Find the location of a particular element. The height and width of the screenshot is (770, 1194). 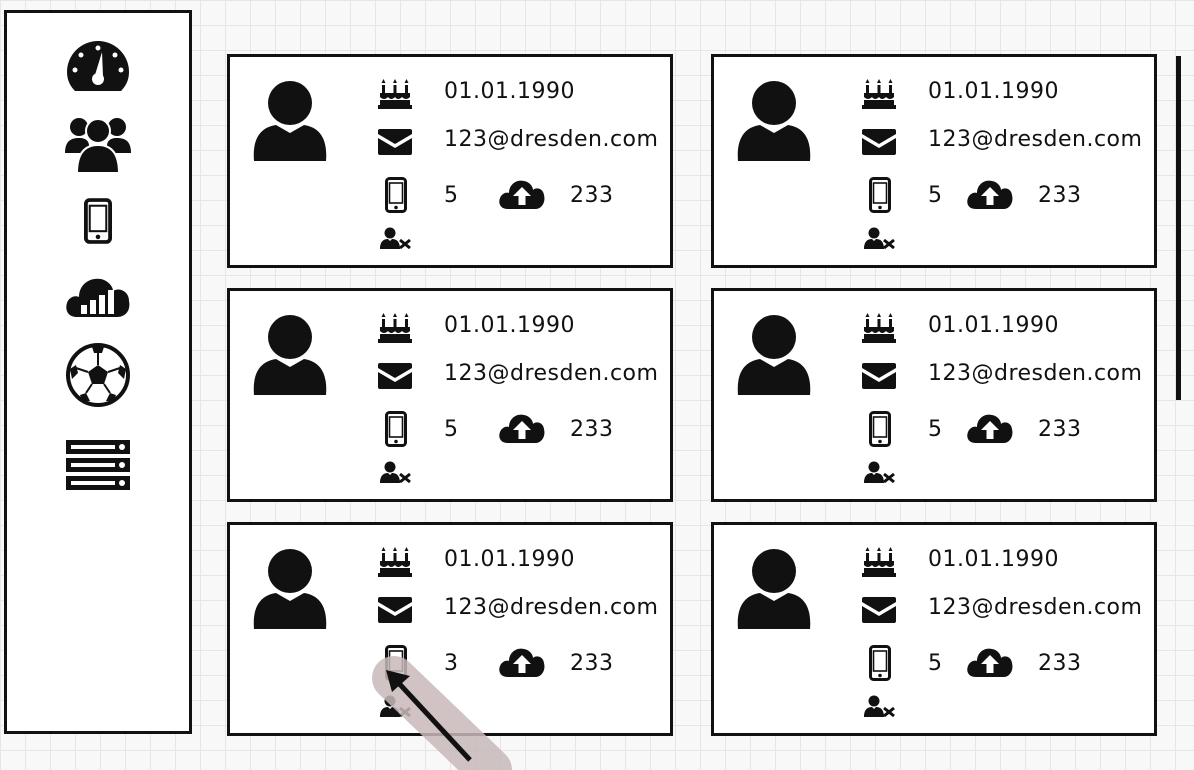

users-group-icon is located at coordinates (98, 142).